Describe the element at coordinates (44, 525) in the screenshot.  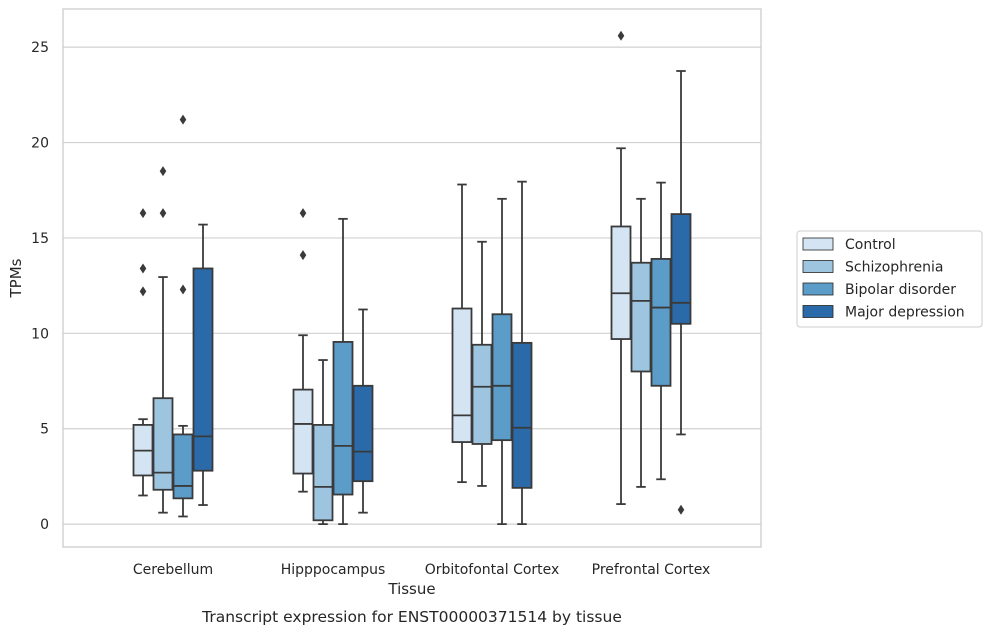
I see `y-tick-label-0: 0` at that location.